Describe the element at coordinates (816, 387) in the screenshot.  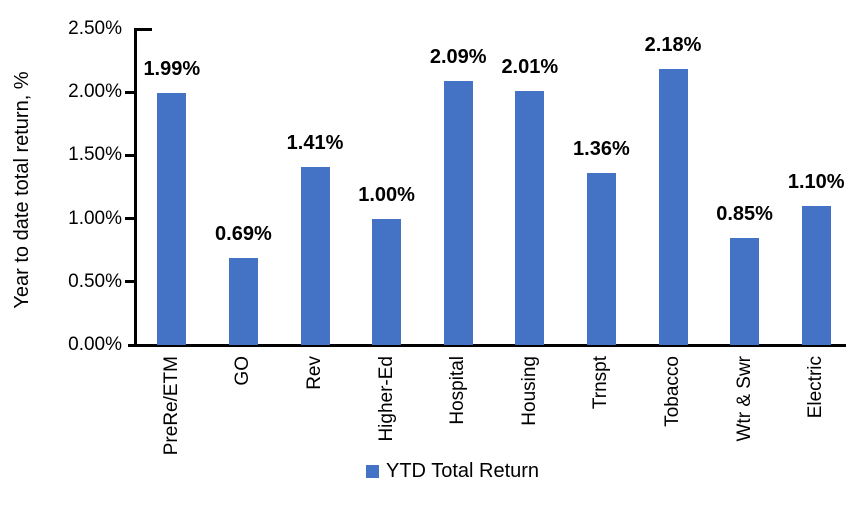
I see `category-label: Electric` at that location.